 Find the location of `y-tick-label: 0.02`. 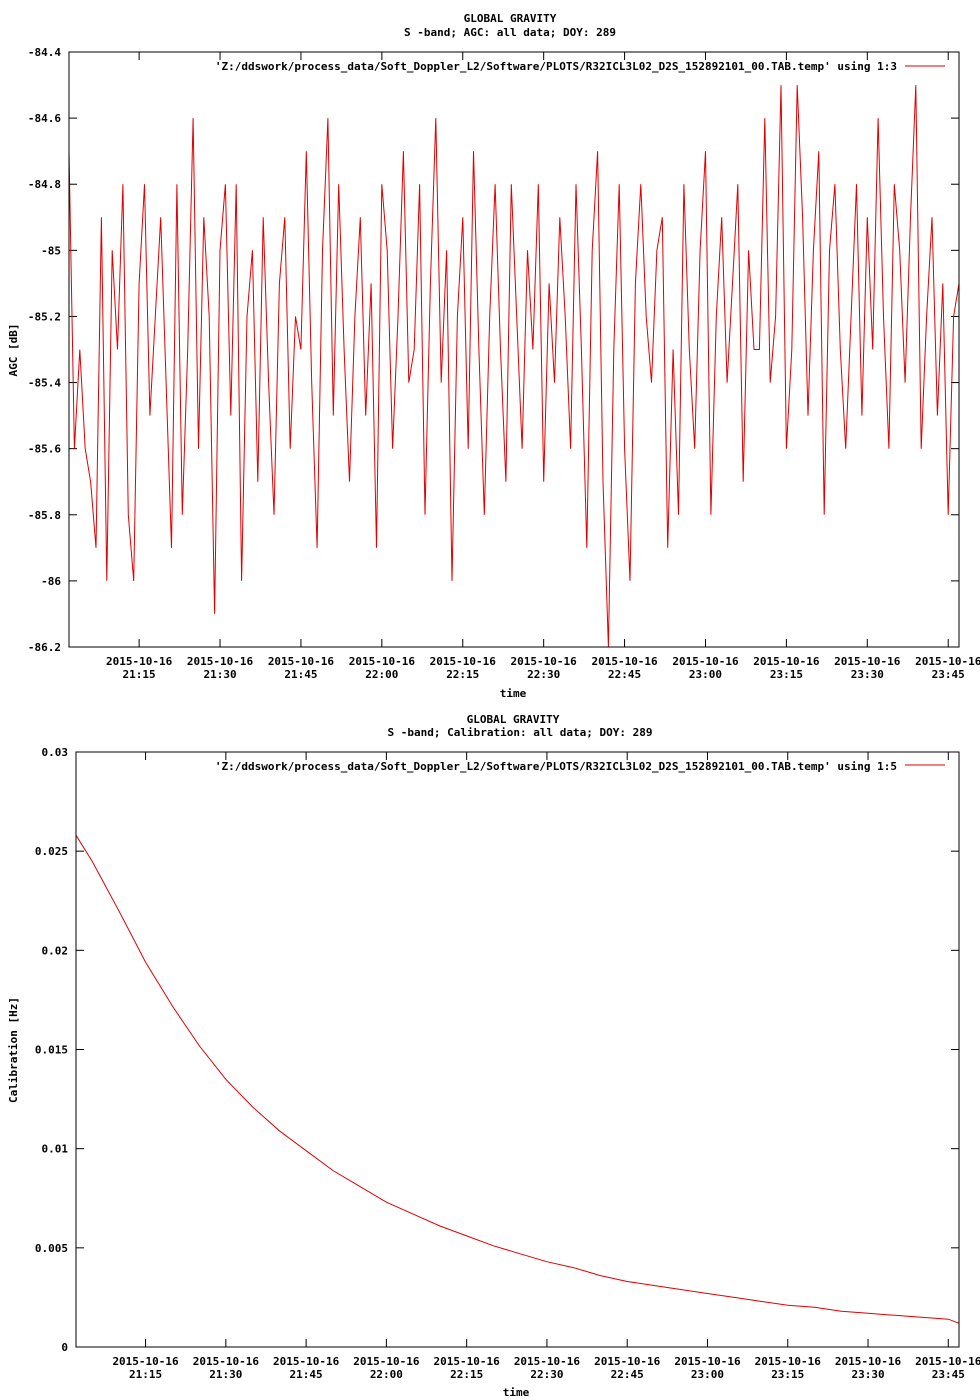

y-tick-label: 0.02 is located at coordinates (55, 950).